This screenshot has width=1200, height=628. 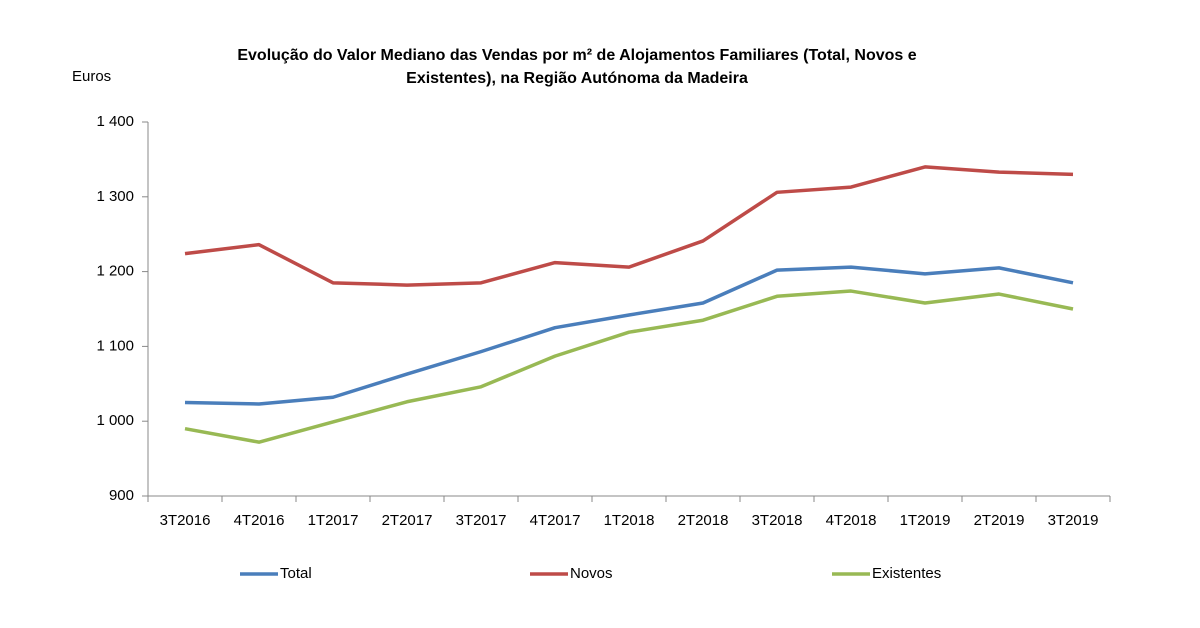 I want to click on x-tick-label: 4T2018, so click(x=851, y=520).